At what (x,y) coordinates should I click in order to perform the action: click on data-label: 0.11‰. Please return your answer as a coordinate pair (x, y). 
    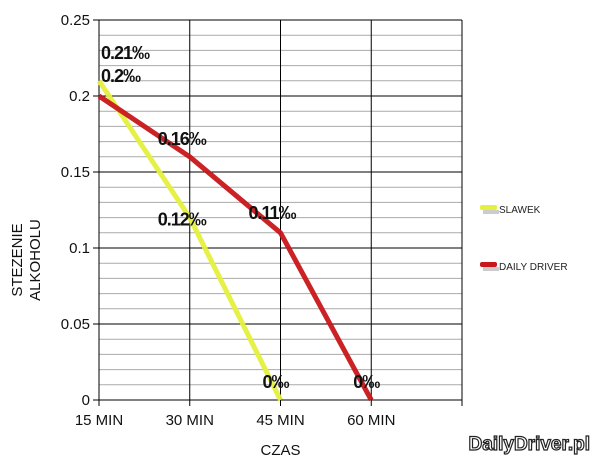
    Looking at the image, I should click on (273, 213).